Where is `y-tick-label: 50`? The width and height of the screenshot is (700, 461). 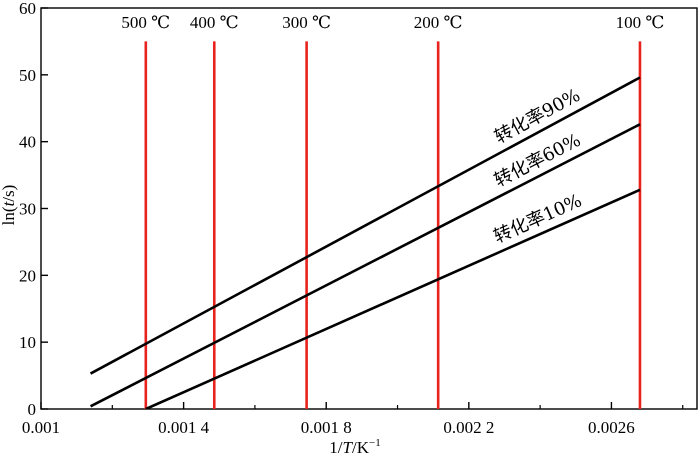 y-tick-label: 50 is located at coordinates (27, 75).